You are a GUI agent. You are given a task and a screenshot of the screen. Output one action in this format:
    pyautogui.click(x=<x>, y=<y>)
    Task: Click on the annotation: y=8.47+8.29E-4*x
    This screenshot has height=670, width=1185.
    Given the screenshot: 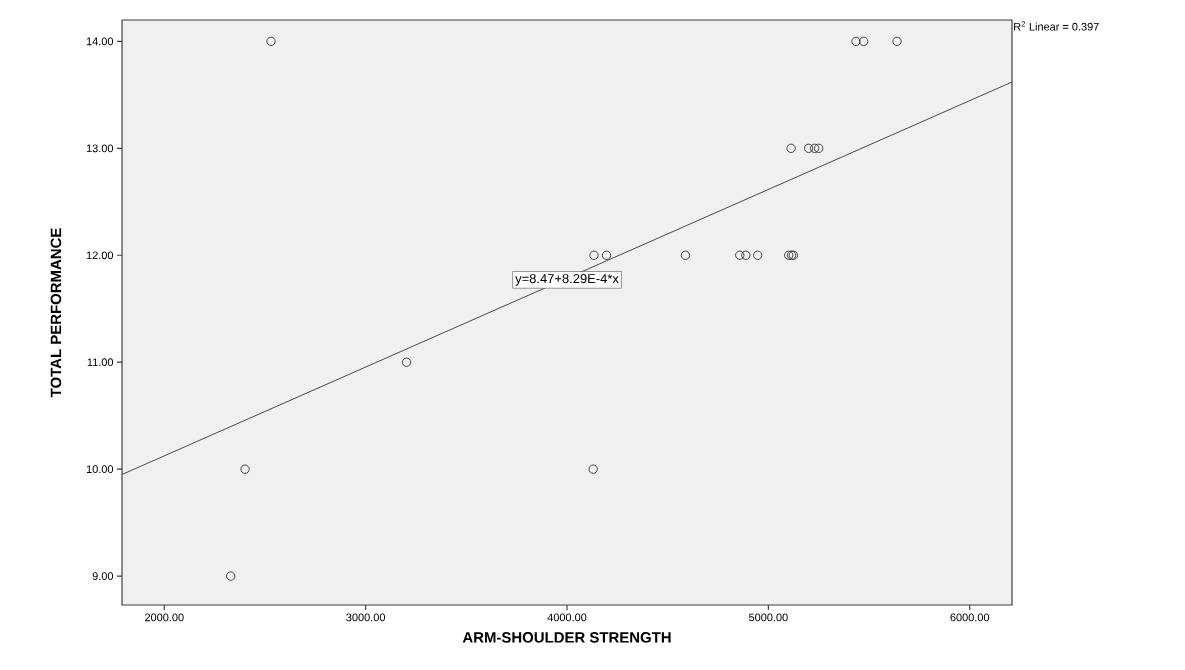 What is the action you would take?
    pyautogui.click(x=567, y=279)
    